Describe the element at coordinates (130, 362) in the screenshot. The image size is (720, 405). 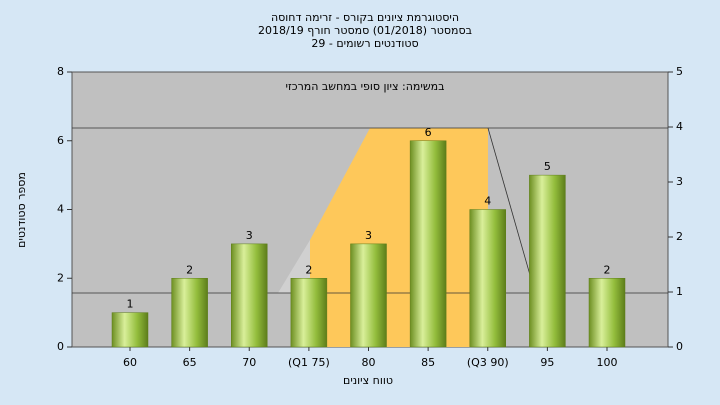
I see `x-tick-label: 60` at that location.